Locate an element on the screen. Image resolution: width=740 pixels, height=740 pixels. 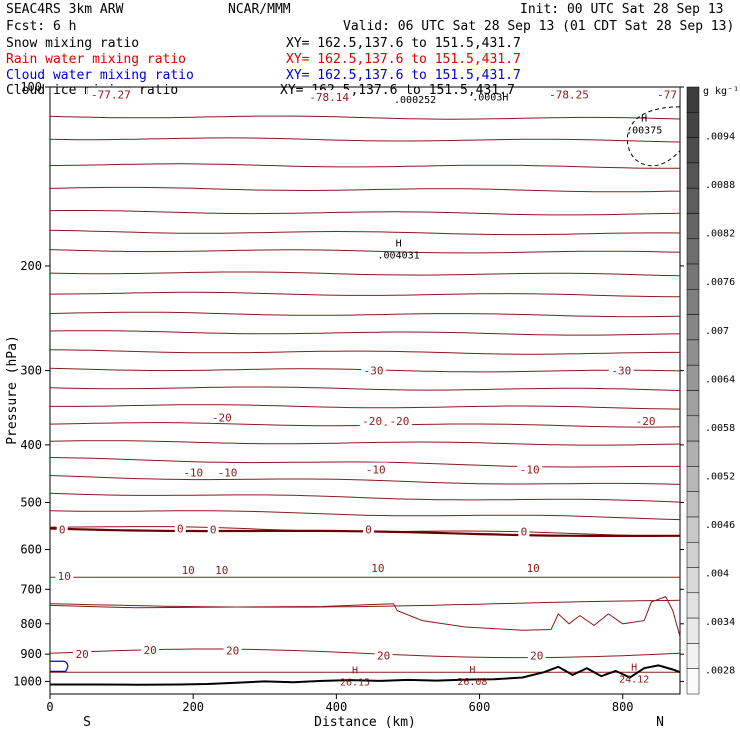
contour-label: -78.25 is located at coordinates (569, 95).